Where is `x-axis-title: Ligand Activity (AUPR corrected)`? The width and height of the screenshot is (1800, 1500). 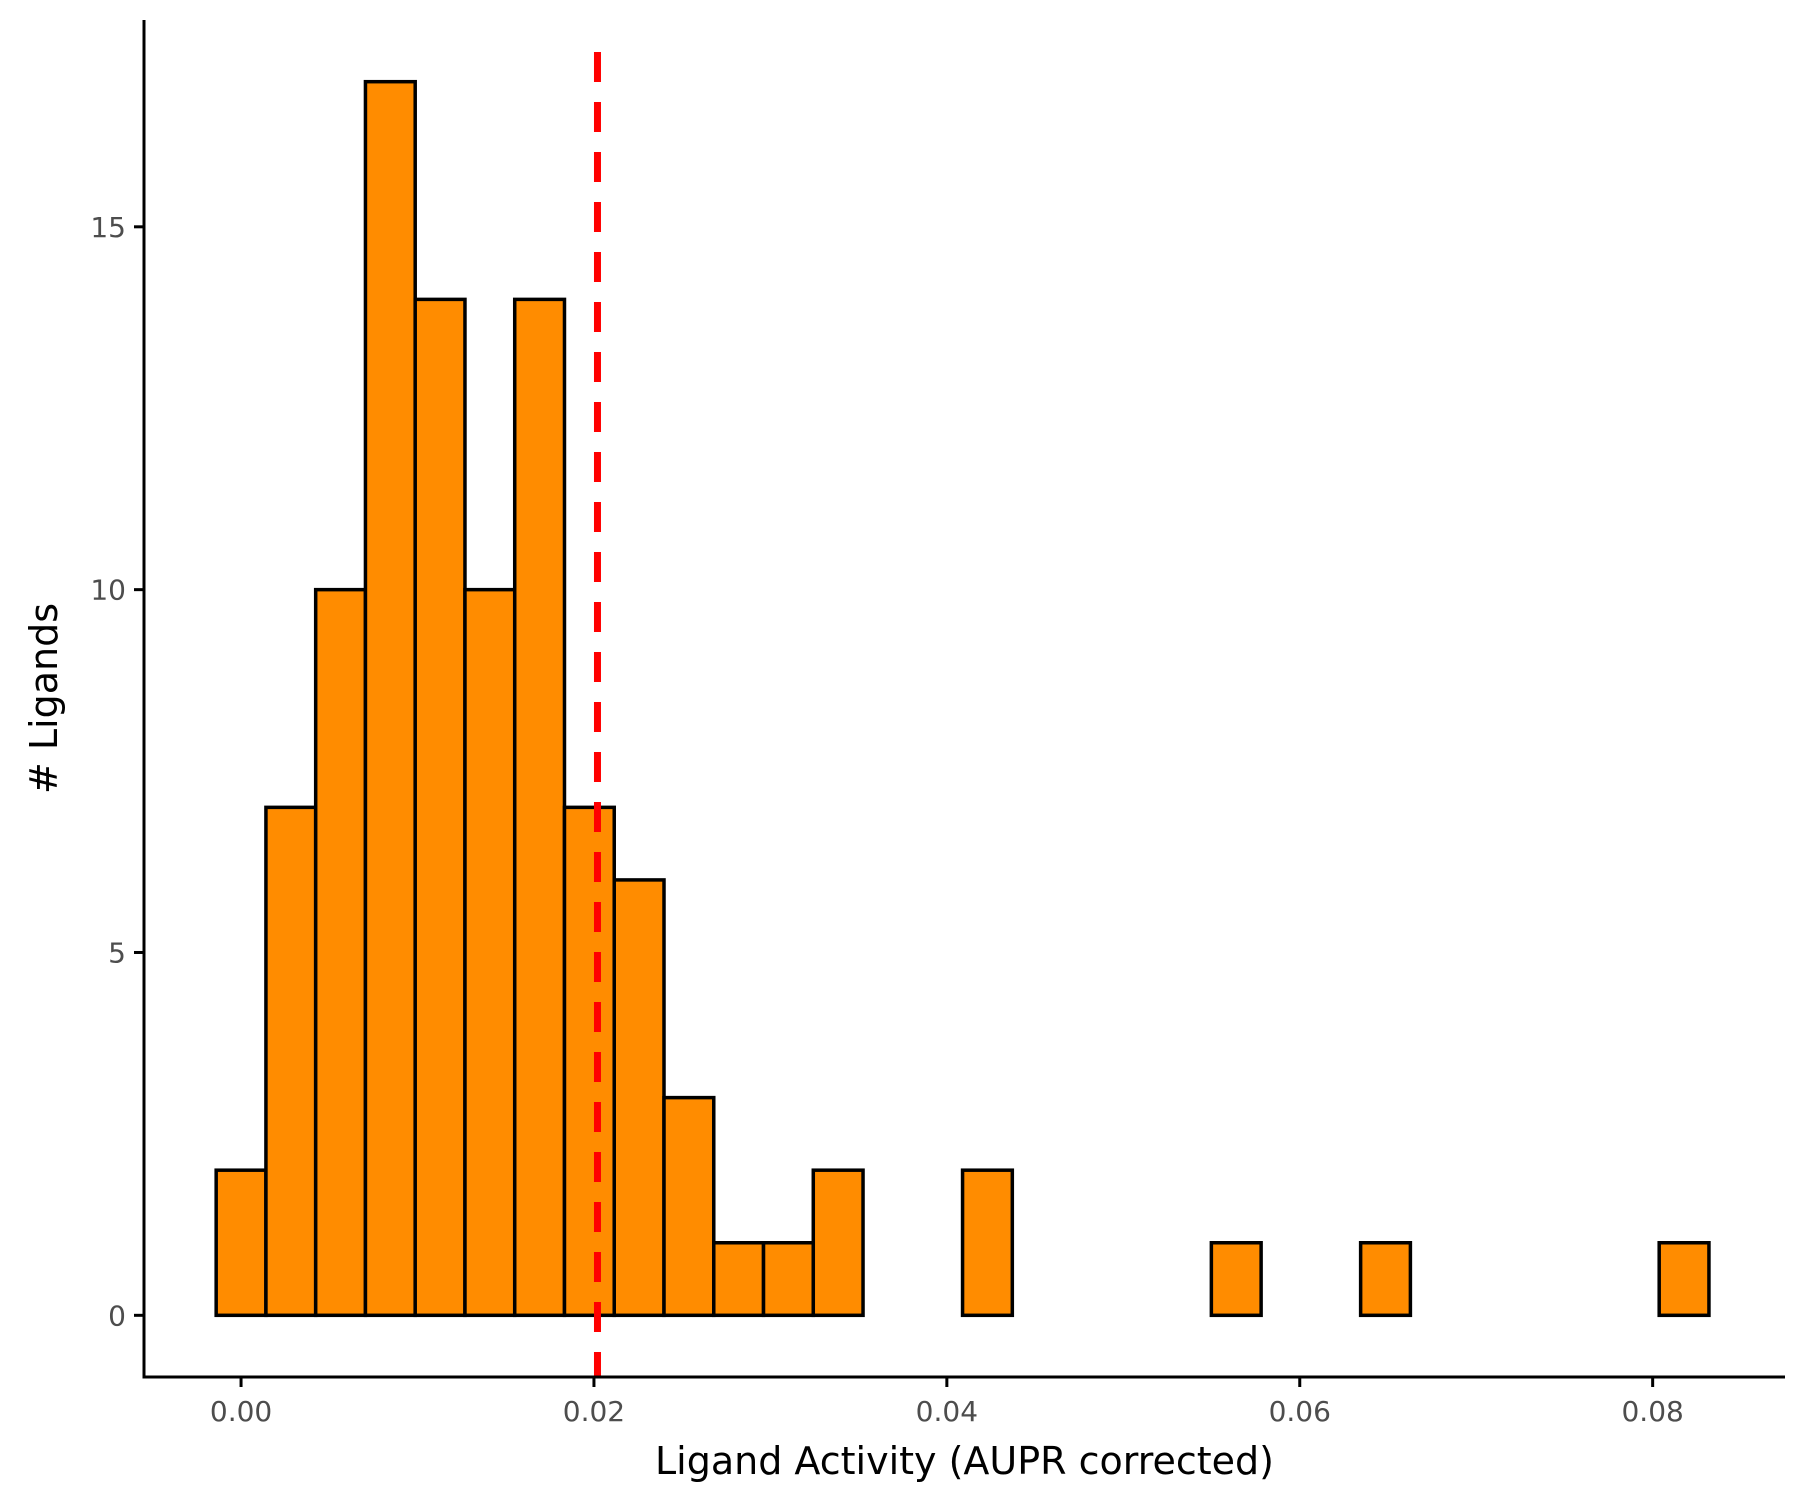 x-axis-title: Ligand Activity (AUPR corrected) is located at coordinates (964, 1461).